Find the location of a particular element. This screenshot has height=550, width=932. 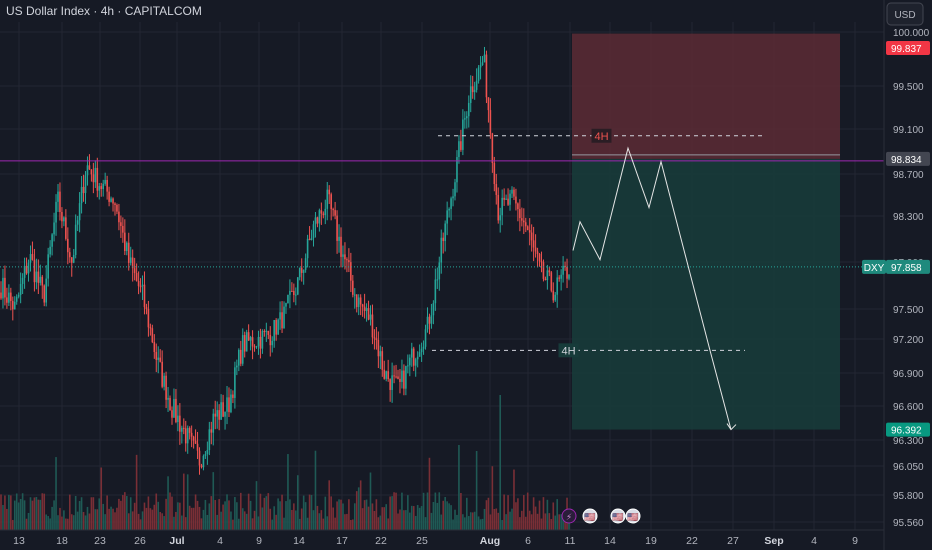

take-profit-zone is located at coordinates (706, 294).